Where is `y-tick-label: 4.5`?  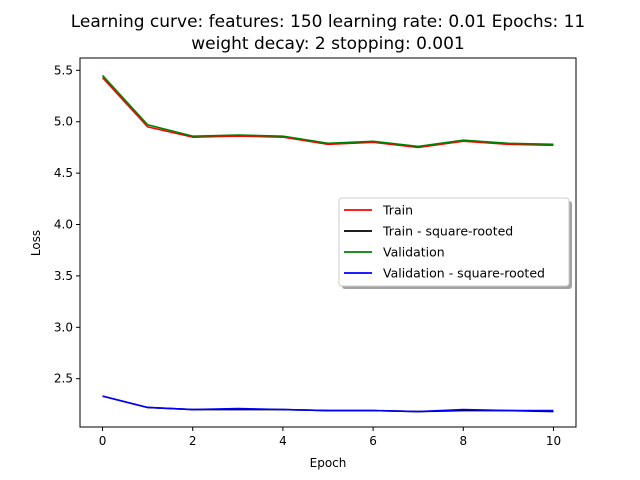
y-tick-label: 4.5 is located at coordinates (63, 173).